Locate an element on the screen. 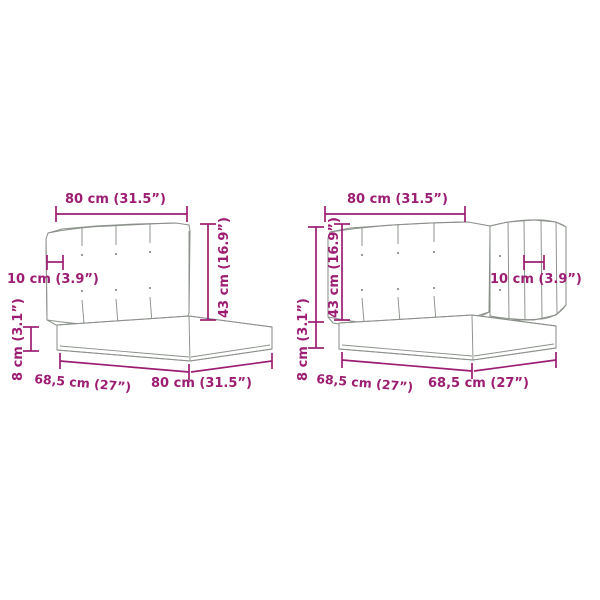 This screenshot has width=600, height=600. left-dim-seat-depth is located at coordinates (124, 366).